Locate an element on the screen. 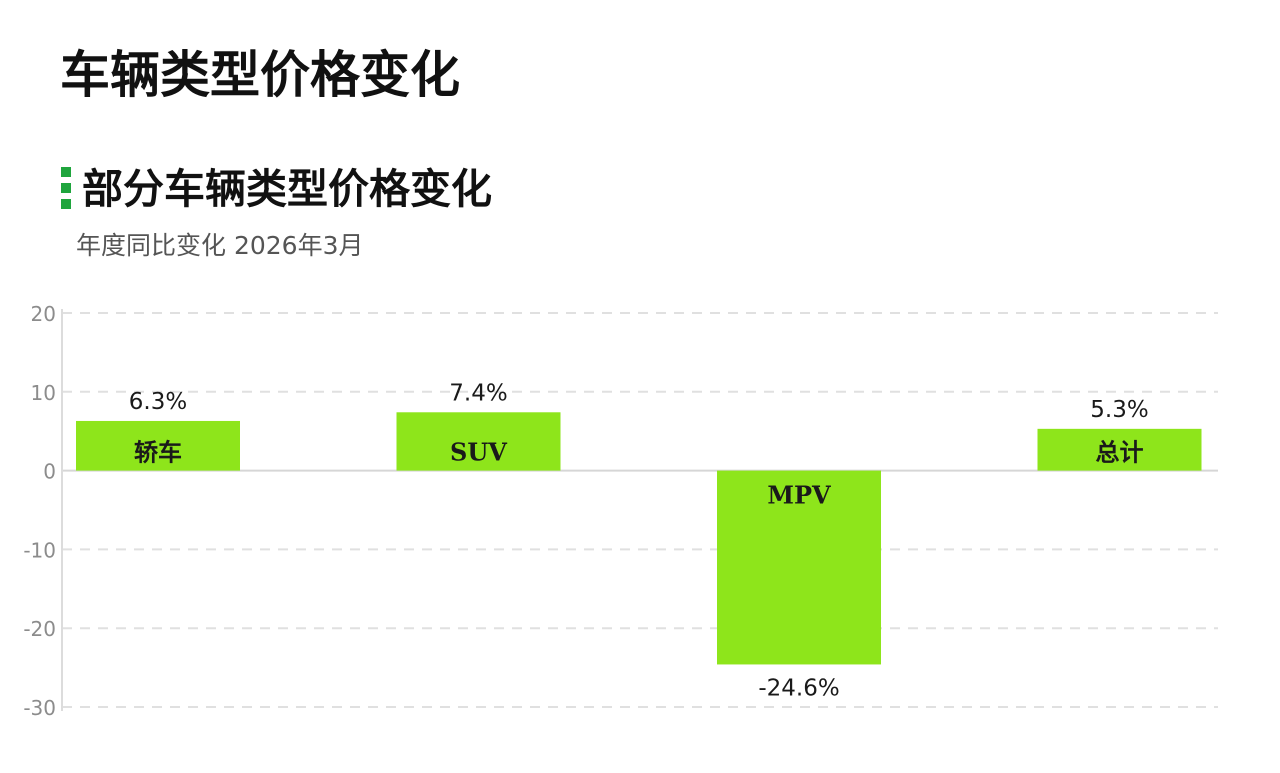  category-label: MPV is located at coordinates (799, 495).